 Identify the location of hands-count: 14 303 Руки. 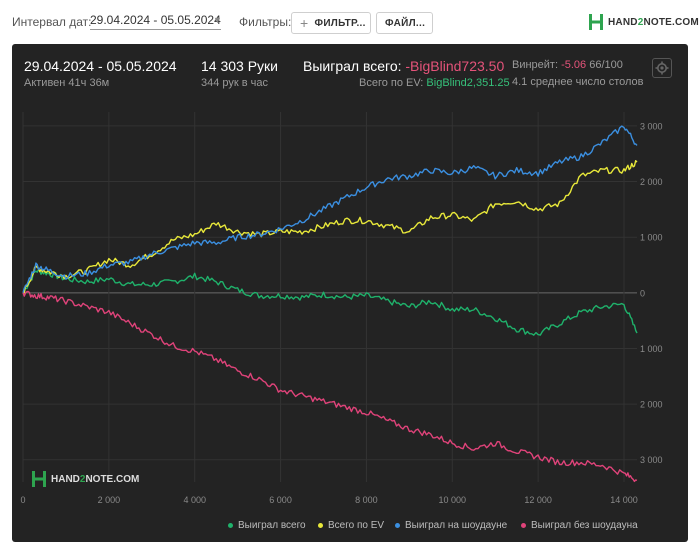
(239, 66).